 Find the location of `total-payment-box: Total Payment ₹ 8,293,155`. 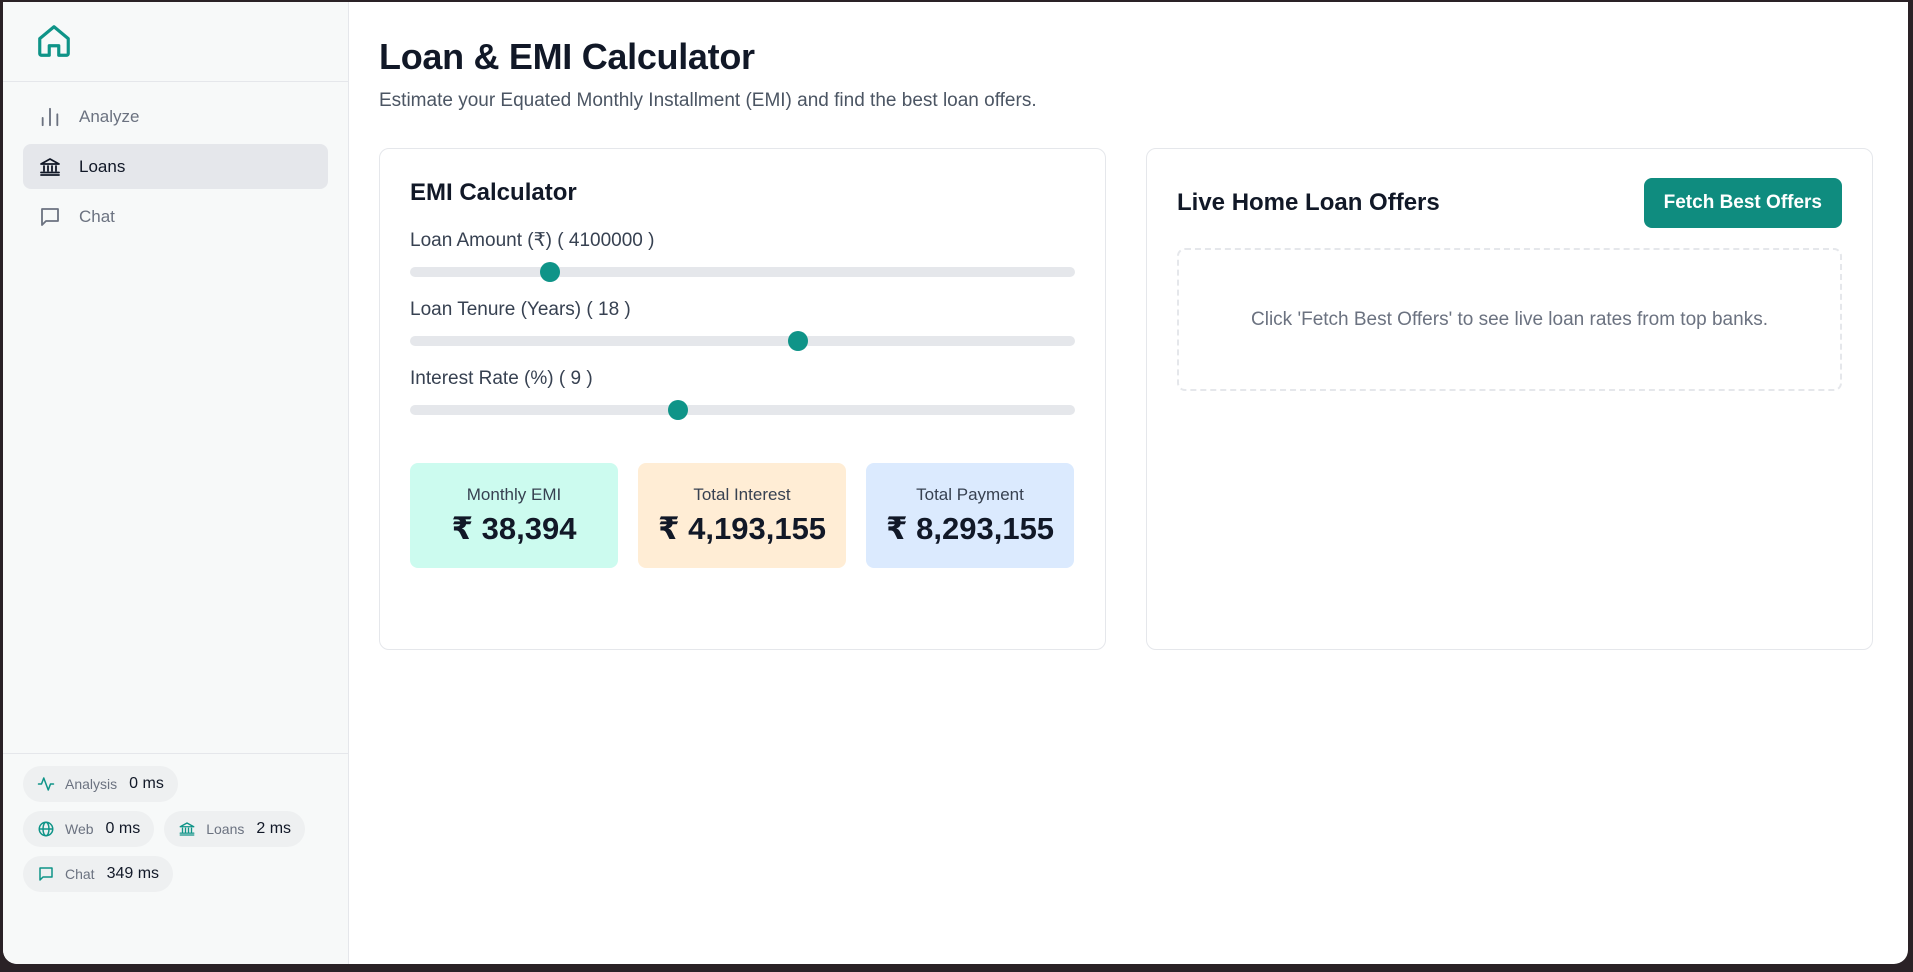

total-payment-box: Total Payment ₹ 8,293,155 is located at coordinates (970, 515).